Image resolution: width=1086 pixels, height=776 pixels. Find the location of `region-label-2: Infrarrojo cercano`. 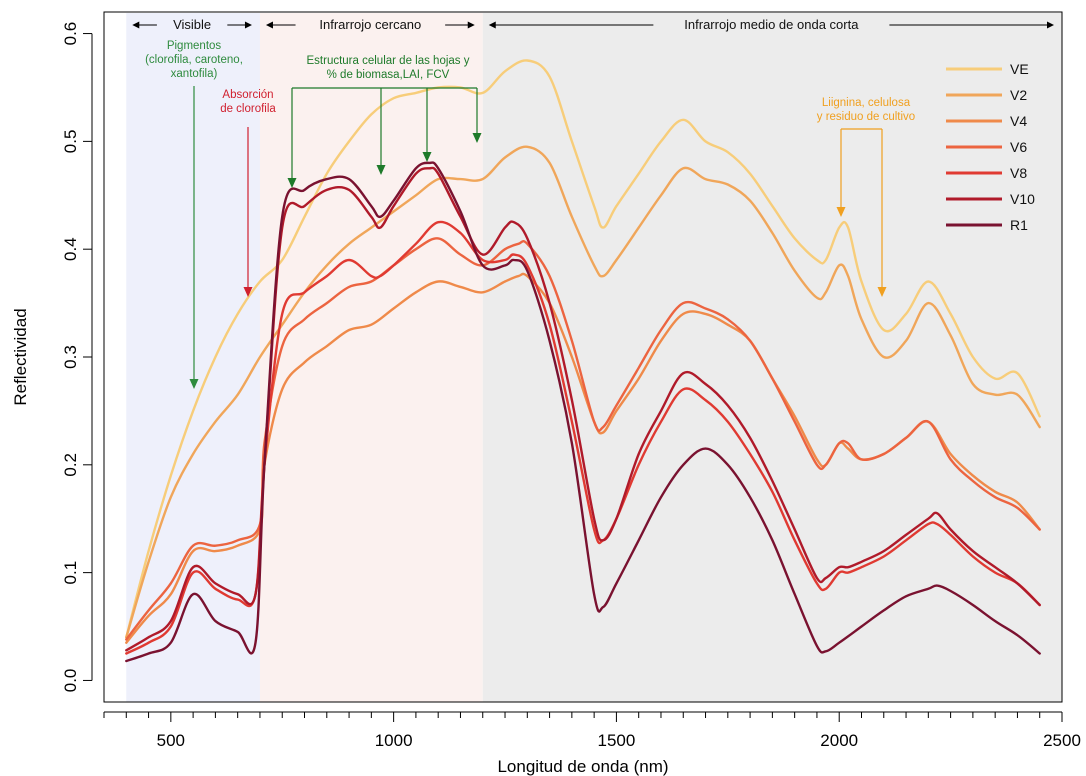

region-label-2: Infrarrojo cercano is located at coordinates (370, 24).